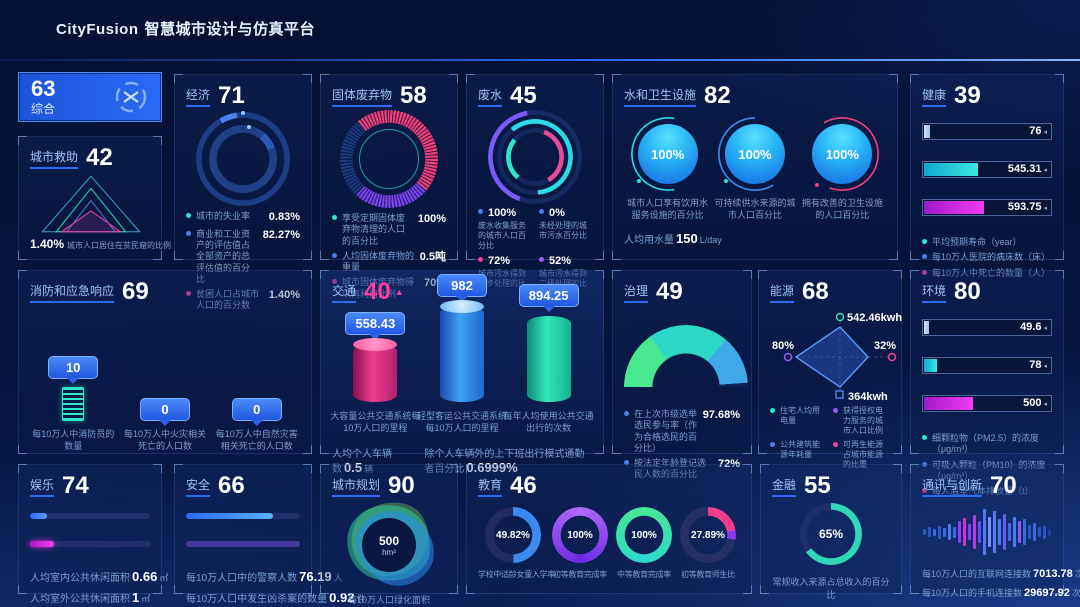 The image size is (1080, 607). Describe the element at coordinates (563, 230) in the screenshot. I see `legend-label: 未经处理的城市污水百分比` at that location.